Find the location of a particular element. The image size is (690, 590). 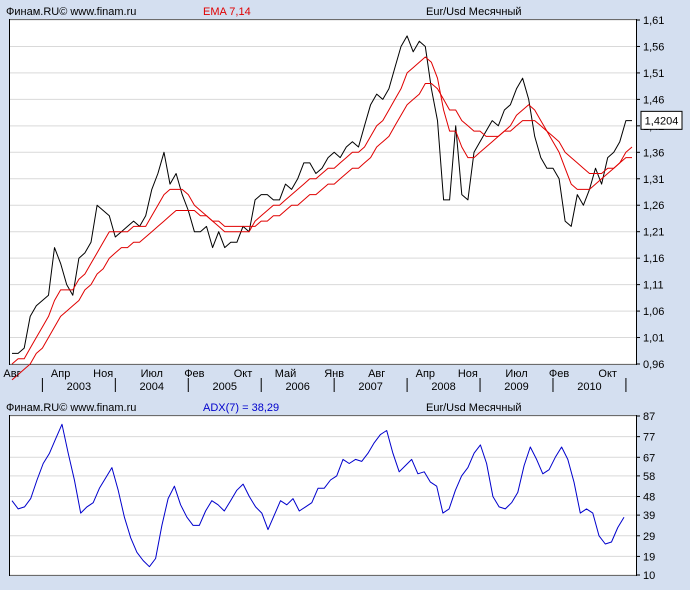

current-price-box is located at coordinates (661, 120).